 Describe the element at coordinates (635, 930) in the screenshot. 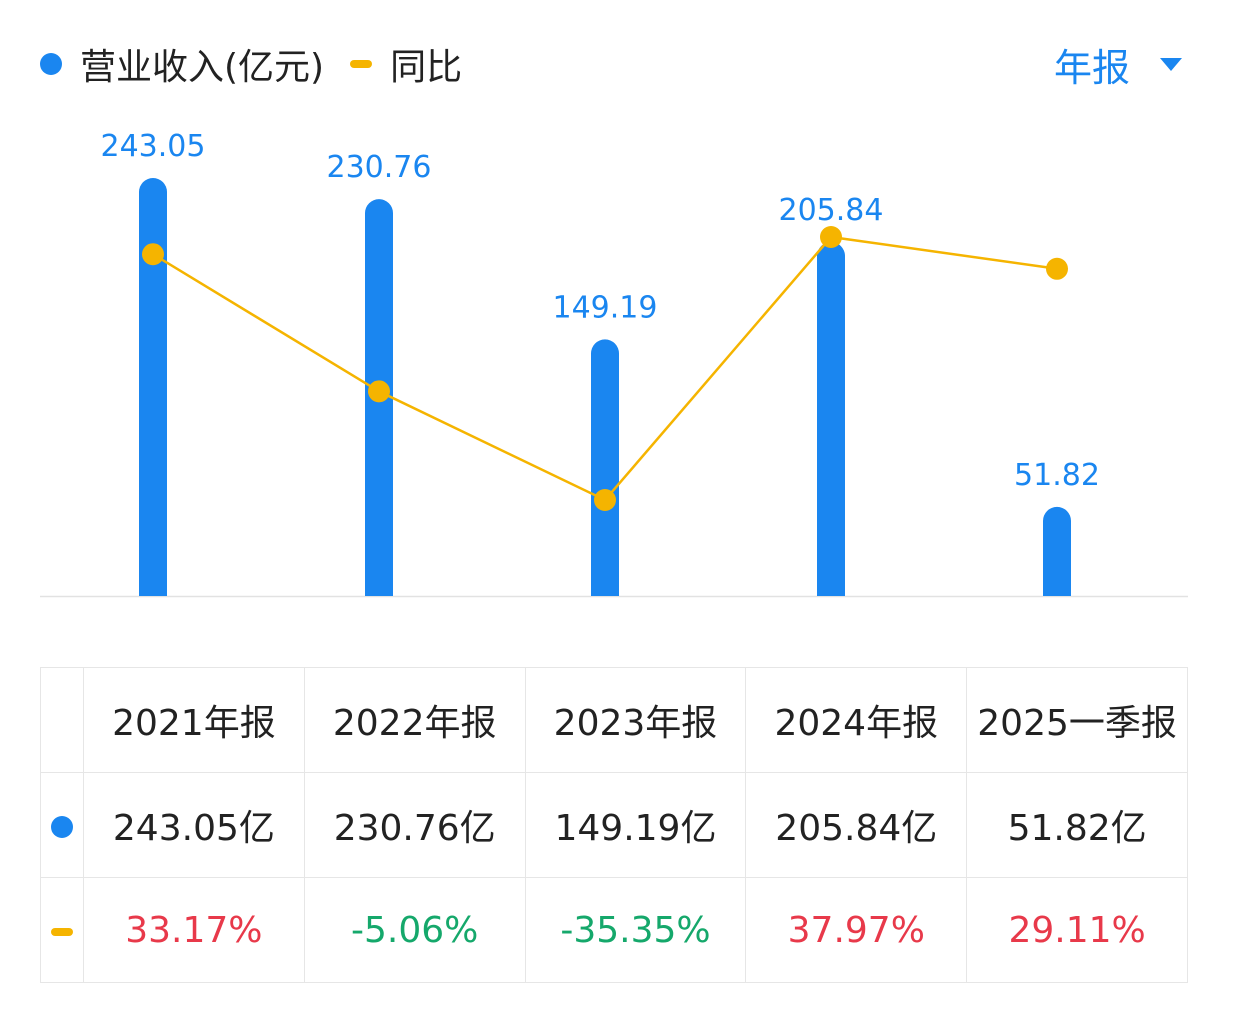

I see `yoy-cell-2023: -35.35%` at that location.